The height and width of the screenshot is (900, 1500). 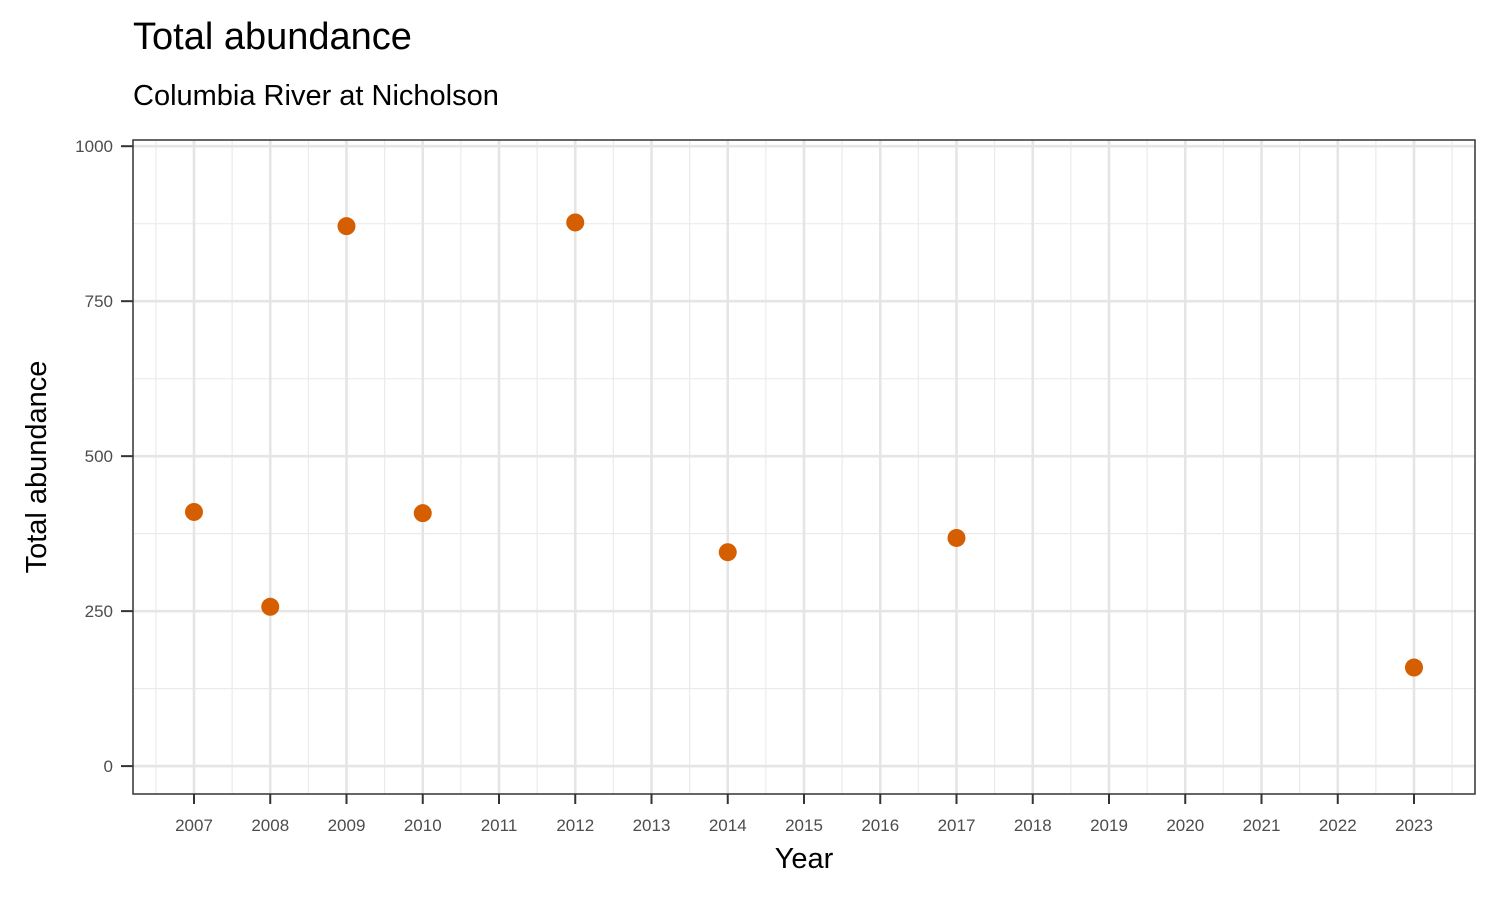 I want to click on x-tick-label: 2018, so click(x=1033, y=825).